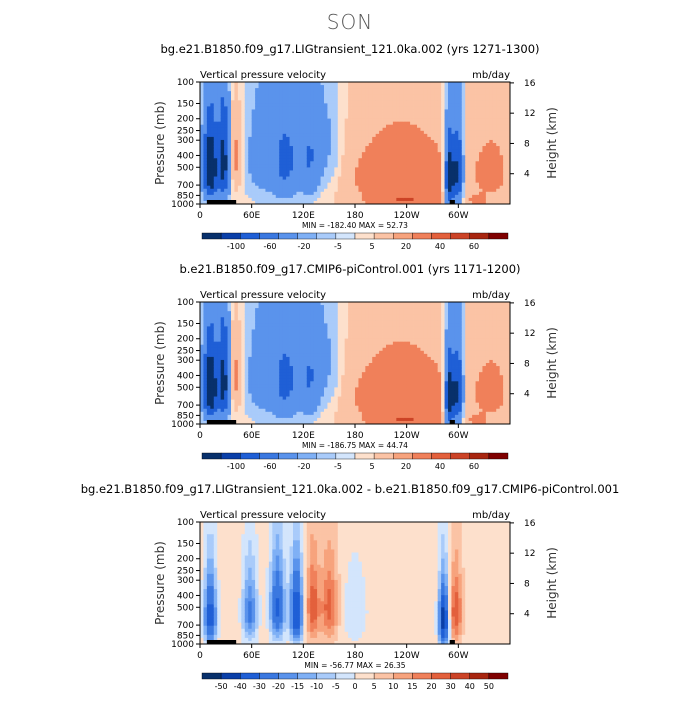 This screenshot has height=708, width=700. Describe the element at coordinates (251, 216) in the screenshot. I see `x-tick-label: 60E` at that location.